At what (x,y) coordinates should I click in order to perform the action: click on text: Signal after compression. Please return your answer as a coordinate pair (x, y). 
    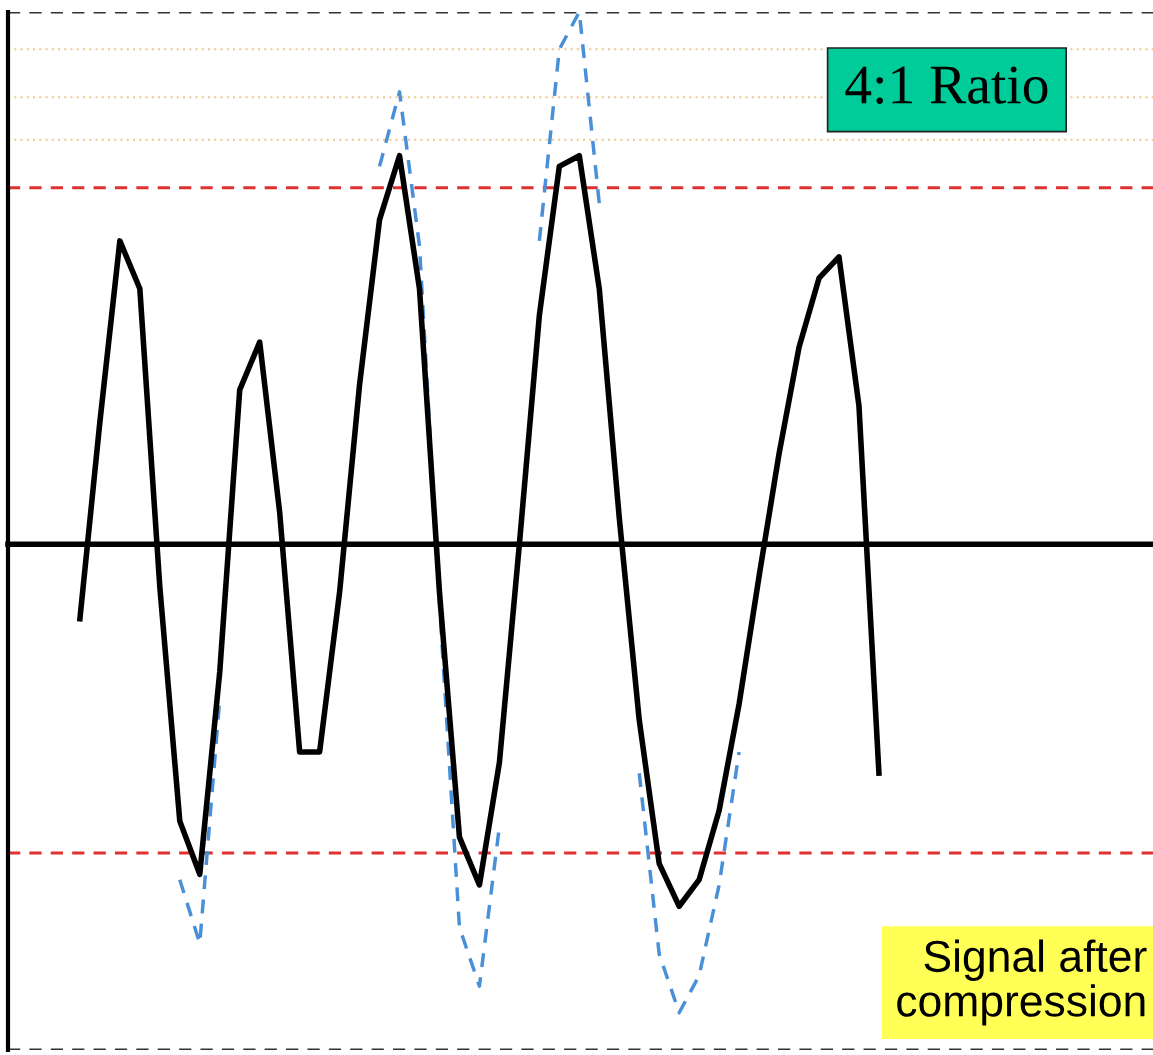
    Looking at the image, I should click on (1022, 982).